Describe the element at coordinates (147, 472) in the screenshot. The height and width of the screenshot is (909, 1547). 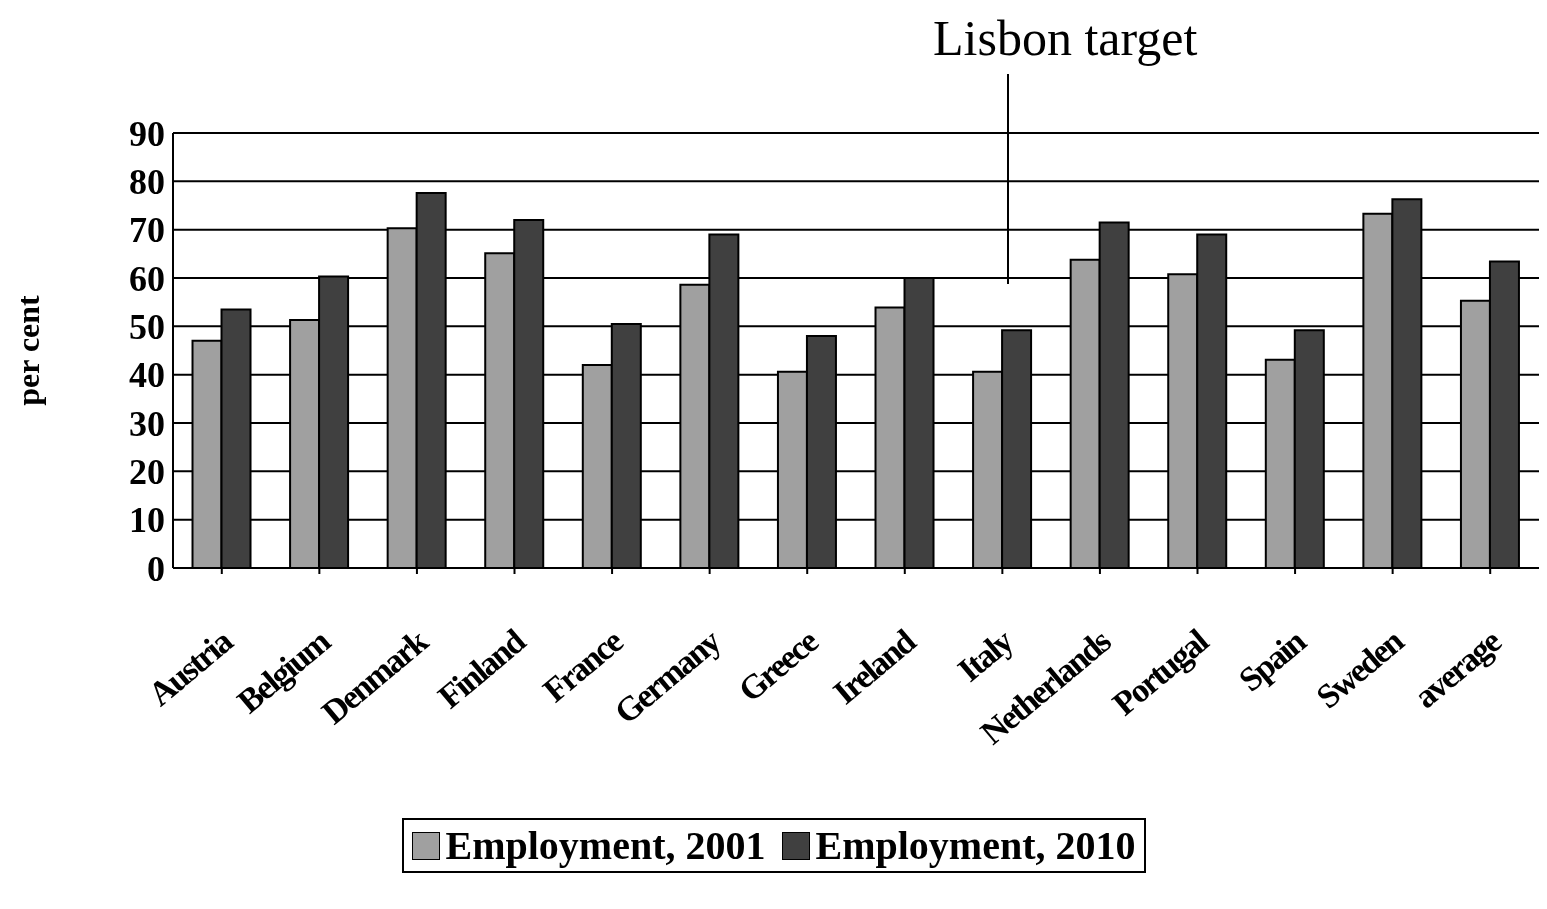
I see `y-tick-label: 20` at that location.